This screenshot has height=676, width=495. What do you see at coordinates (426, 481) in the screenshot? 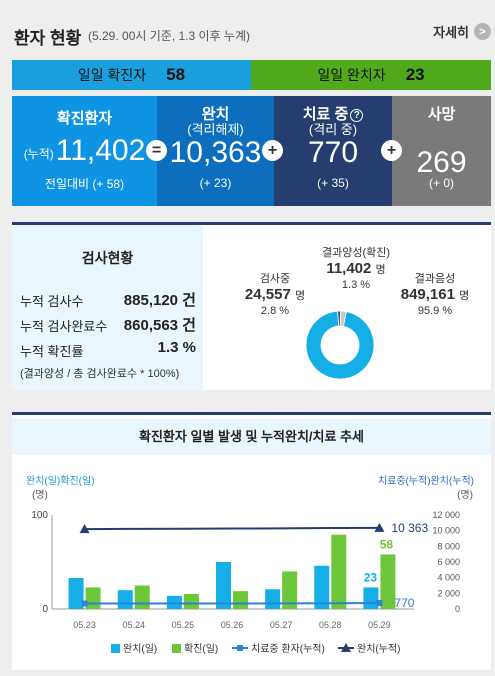
I see `right-axis-title: 치료중(누적)완치(누적)` at bounding box center [426, 481].